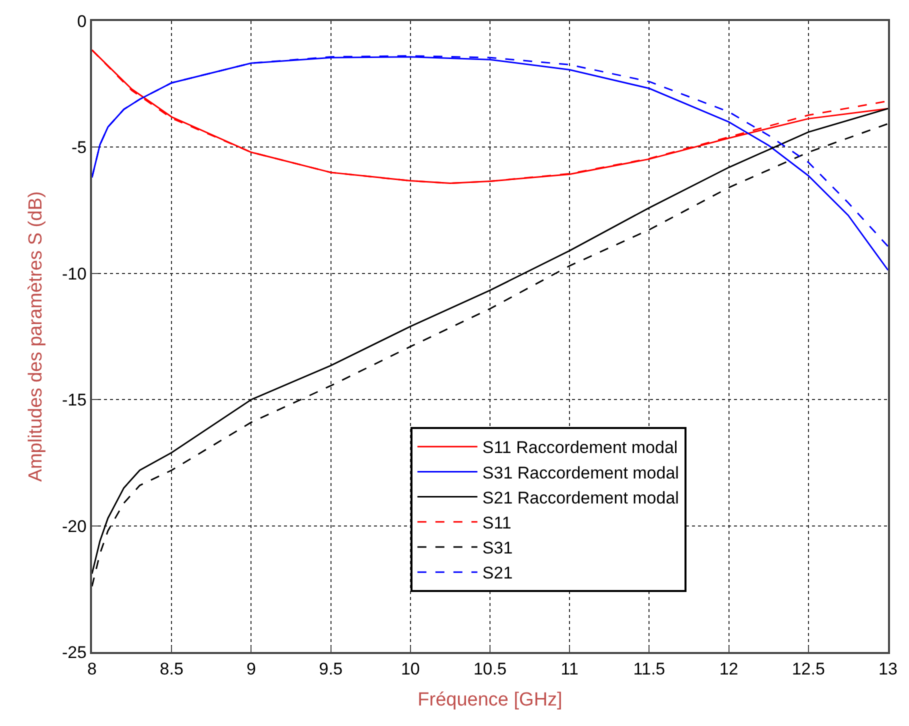 Image resolution: width=909 pixels, height=726 pixels. I want to click on x-tick-label: 9.5, so click(330, 668).